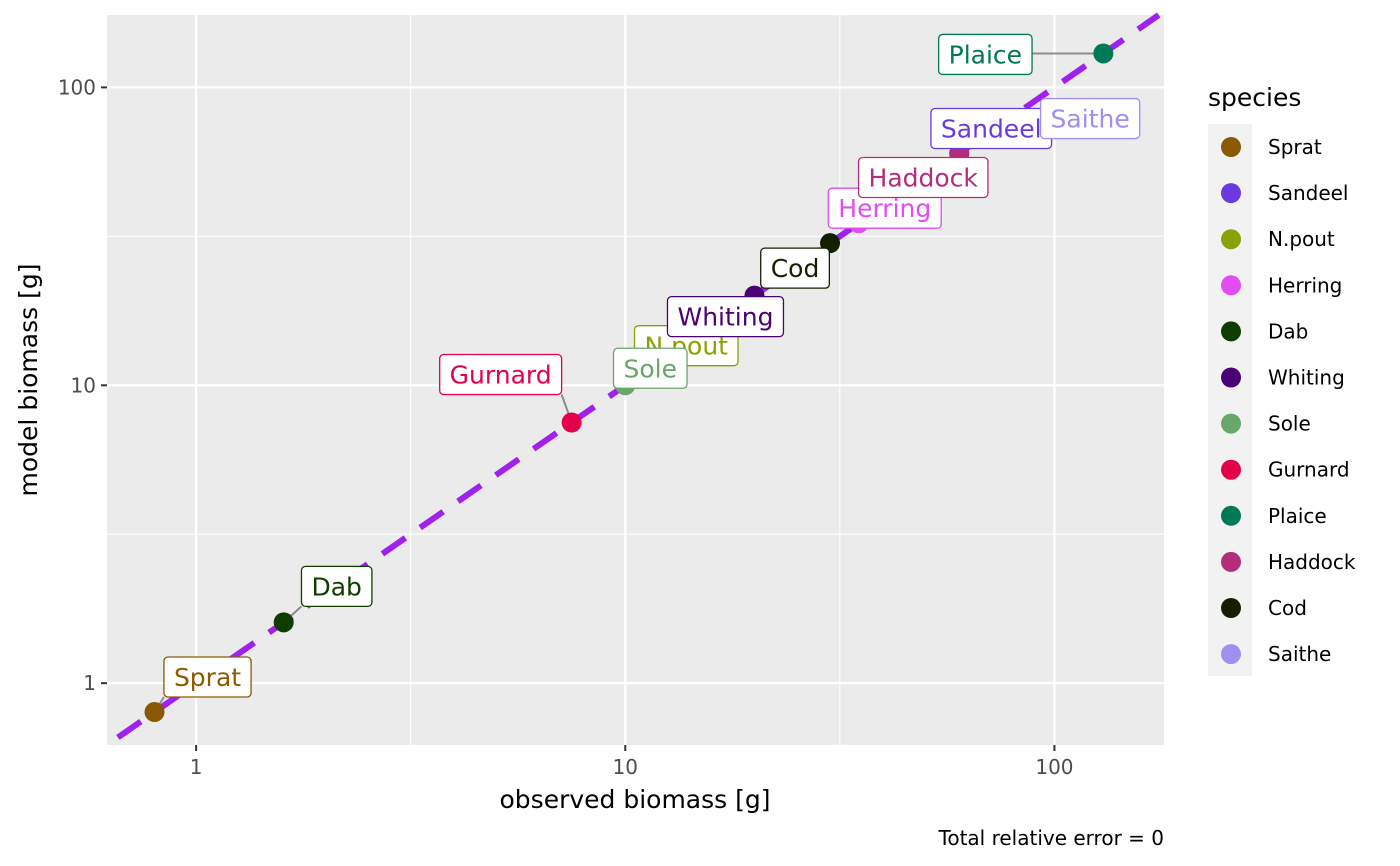 This screenshot has width=1400, height=866. I want to click on y-tick-label: 100, so click(77, 87).